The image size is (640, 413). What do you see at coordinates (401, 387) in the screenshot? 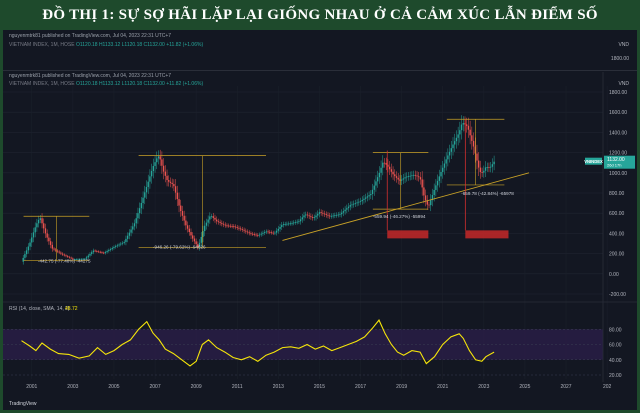
I see `time-tick-label: 2019` at bounding box center [401, 387].